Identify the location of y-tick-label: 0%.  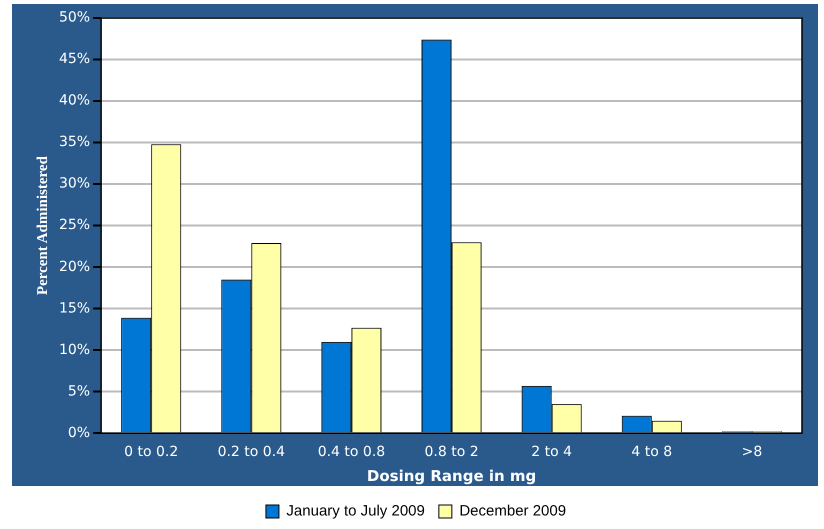
(79, 432).